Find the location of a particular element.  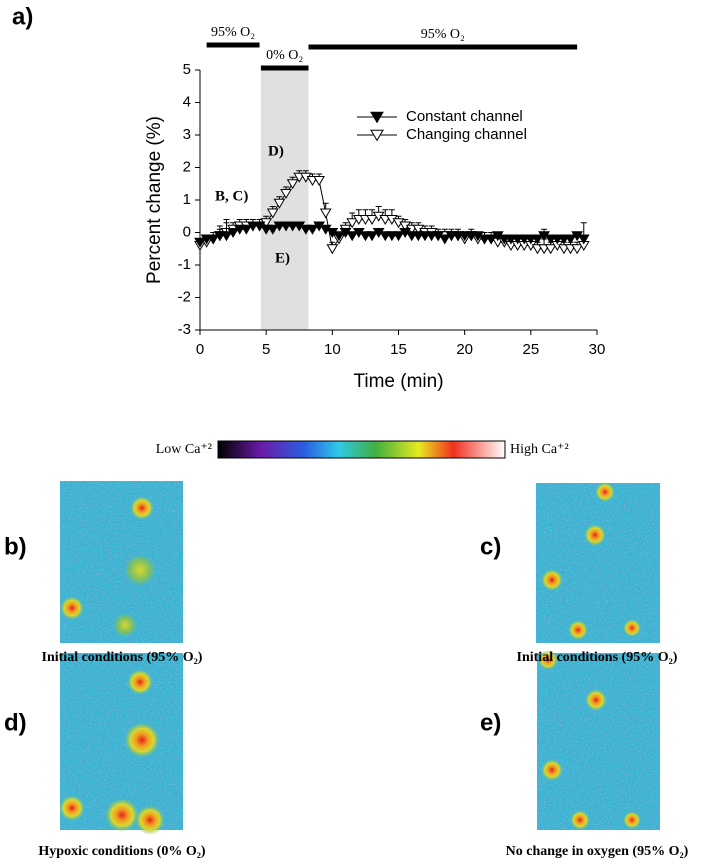

colorbar-high: High Ca⁺² is located at coordinates (539, 449).